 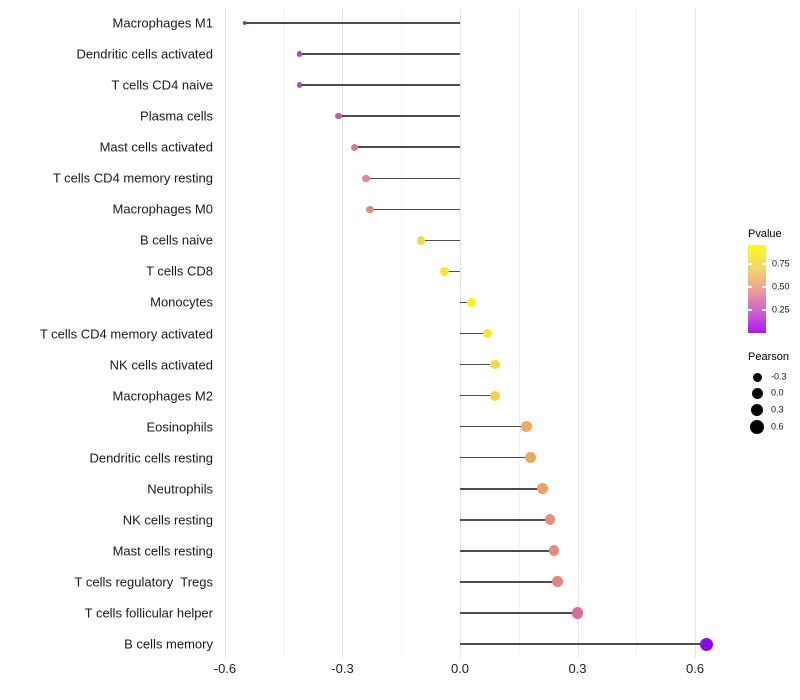 I want to click on pvalue-tick-label: 0.75, so click(x=781, y=263).